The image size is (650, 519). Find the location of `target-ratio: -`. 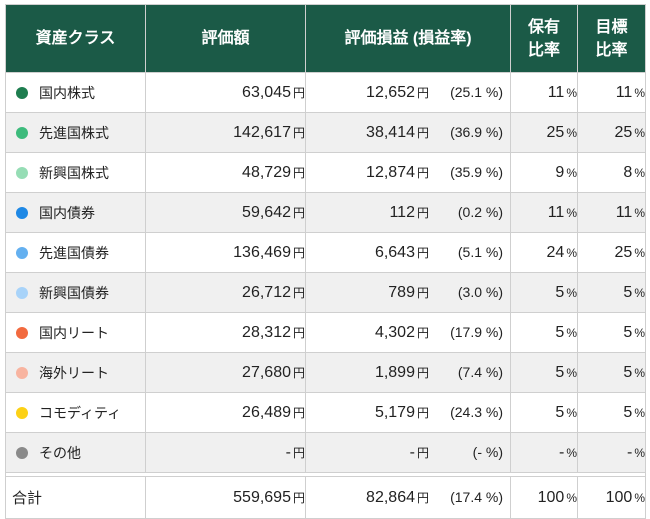

target-ratio: - is located at coordinates (630, 452).